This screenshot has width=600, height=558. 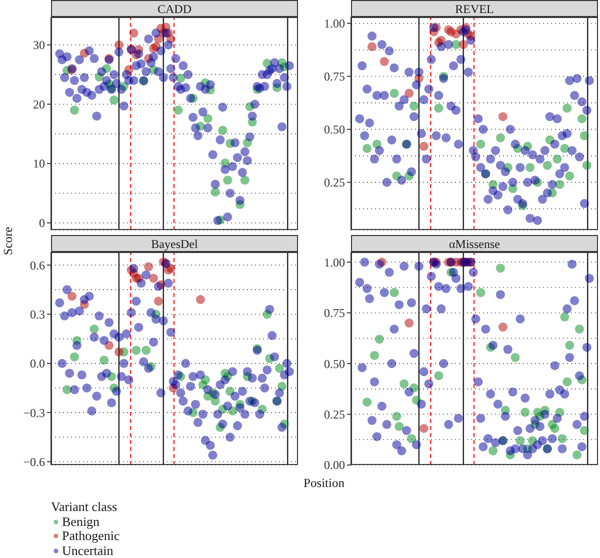 What do you see at coordinates (91, 536) in the screenshot?
I see `legend-label: Pathogenic` at bounding box center [91, 536].